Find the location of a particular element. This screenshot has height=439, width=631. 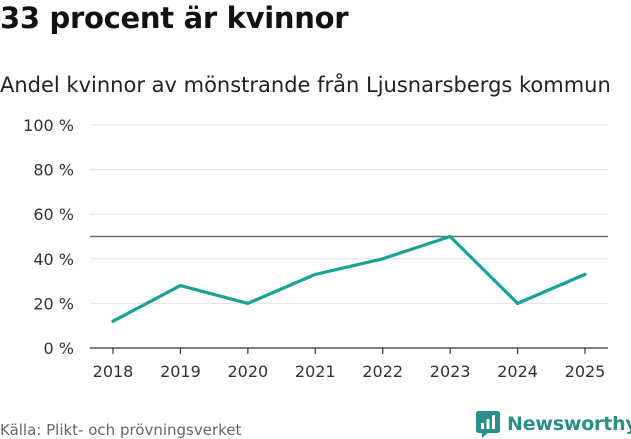

x-tick-label: 2022 is located at coordinates (382, 371).